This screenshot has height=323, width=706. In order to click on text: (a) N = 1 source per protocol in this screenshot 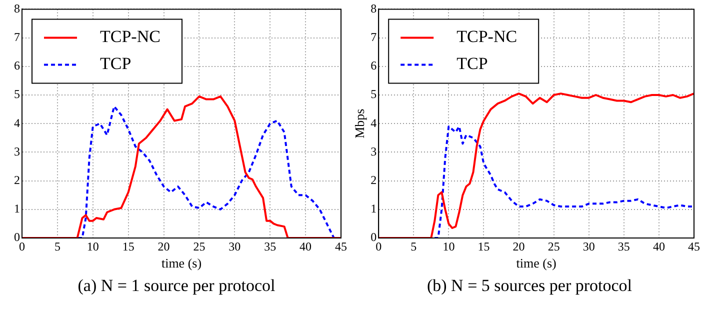, I will do `click(176, 286)`.